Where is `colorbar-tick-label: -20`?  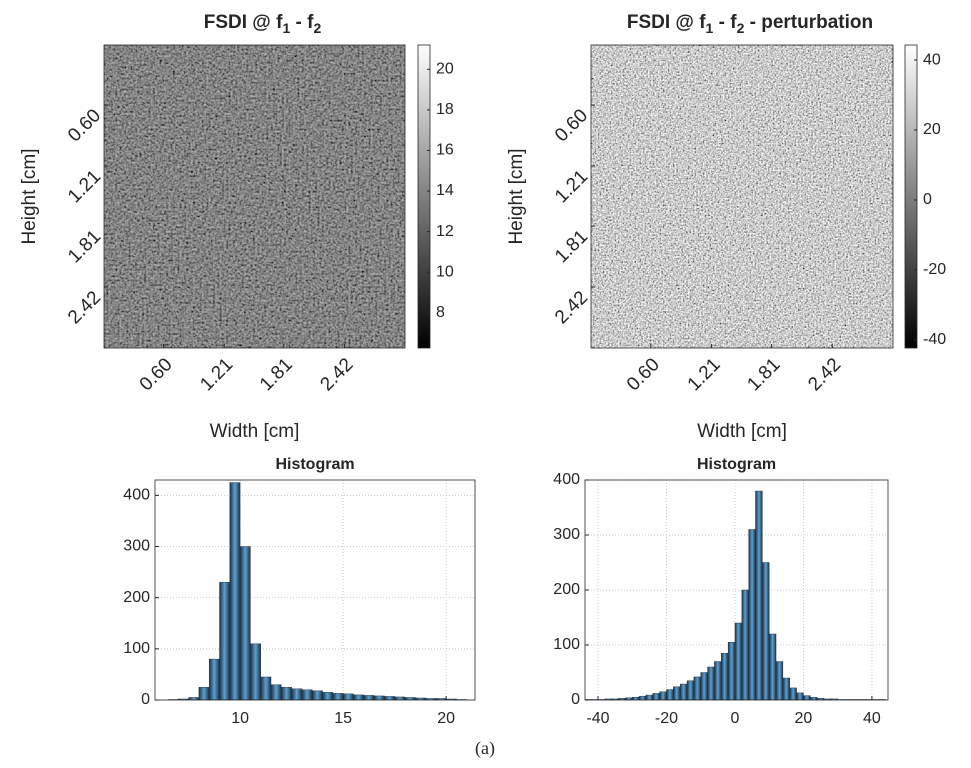
colorbar-tick-label: -20 is located at coordinates (934, 269).